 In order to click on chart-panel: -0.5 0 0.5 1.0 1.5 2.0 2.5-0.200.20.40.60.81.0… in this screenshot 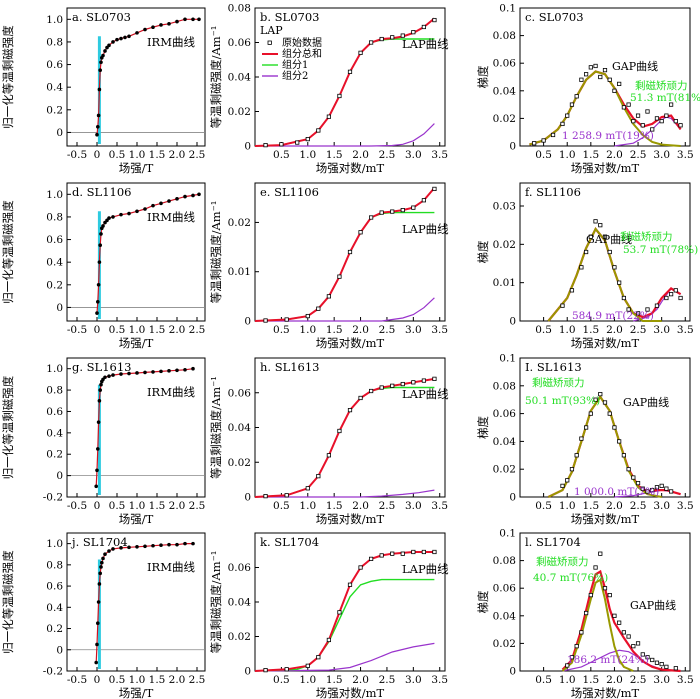, I will do `click(103, 615)`.